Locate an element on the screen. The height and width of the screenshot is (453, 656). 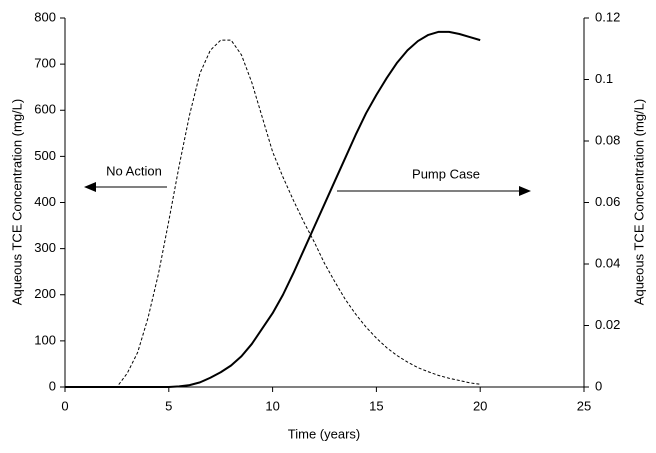
y-axis-title: Aqueous TCE Concentration (mg/L) is located at coordinates (16, 202).